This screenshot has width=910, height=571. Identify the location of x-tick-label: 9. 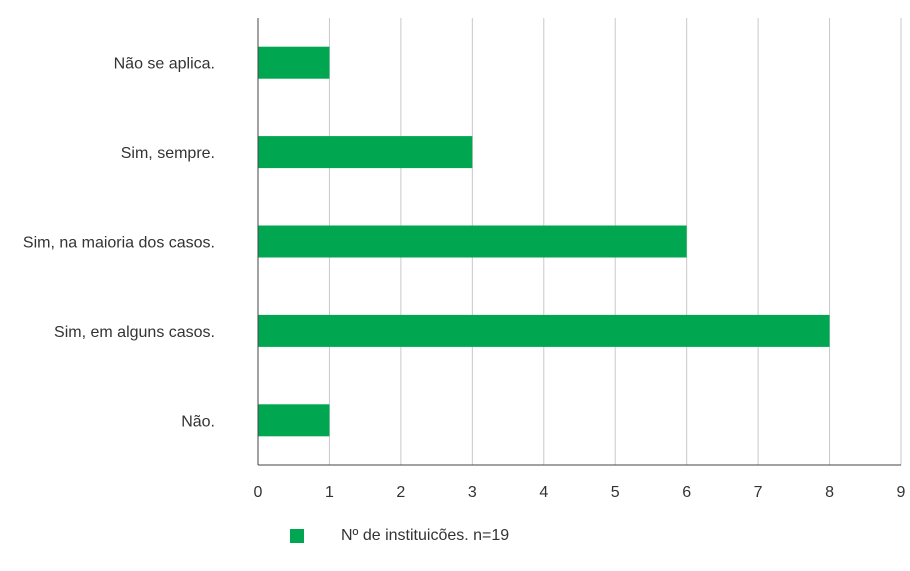
(901, 492).